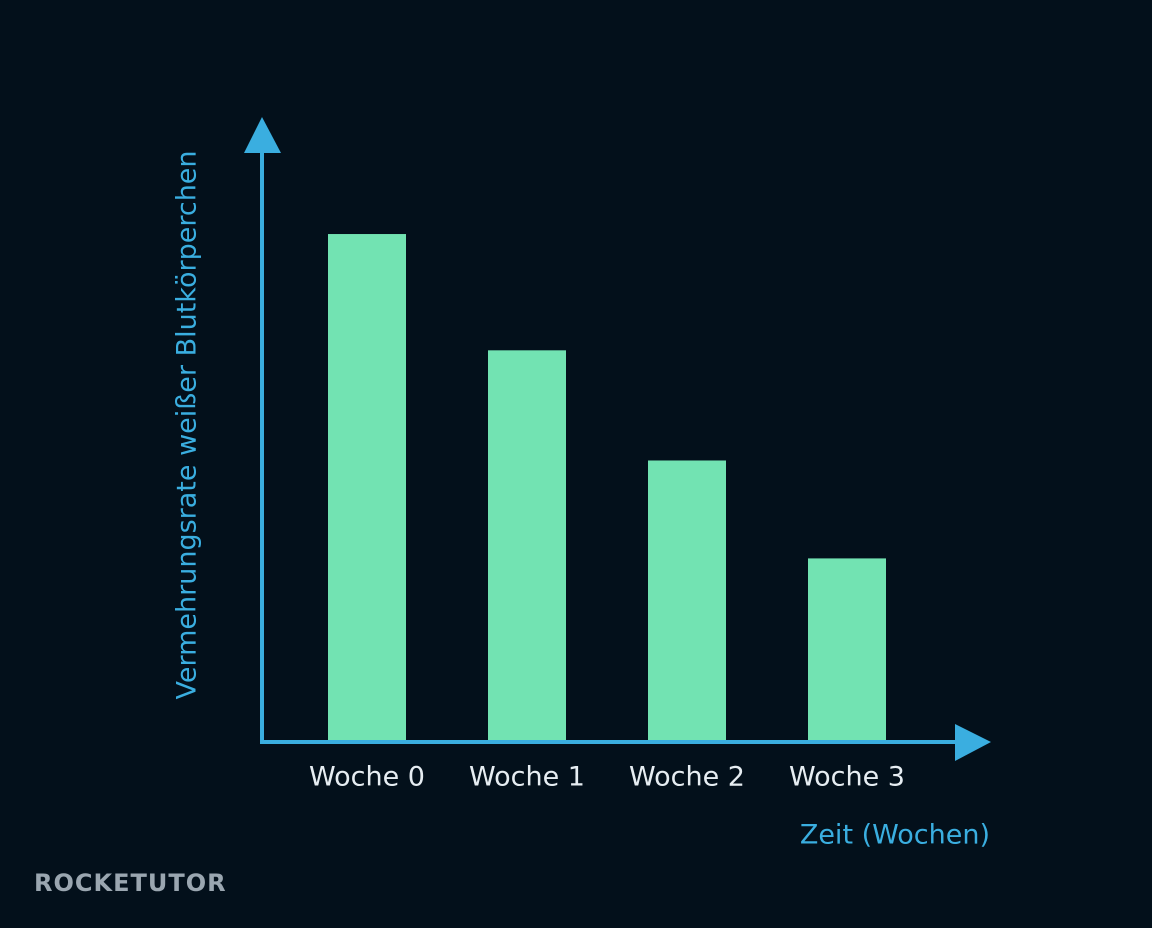  I want to click on x-axis-arrow, so click(973, 742).